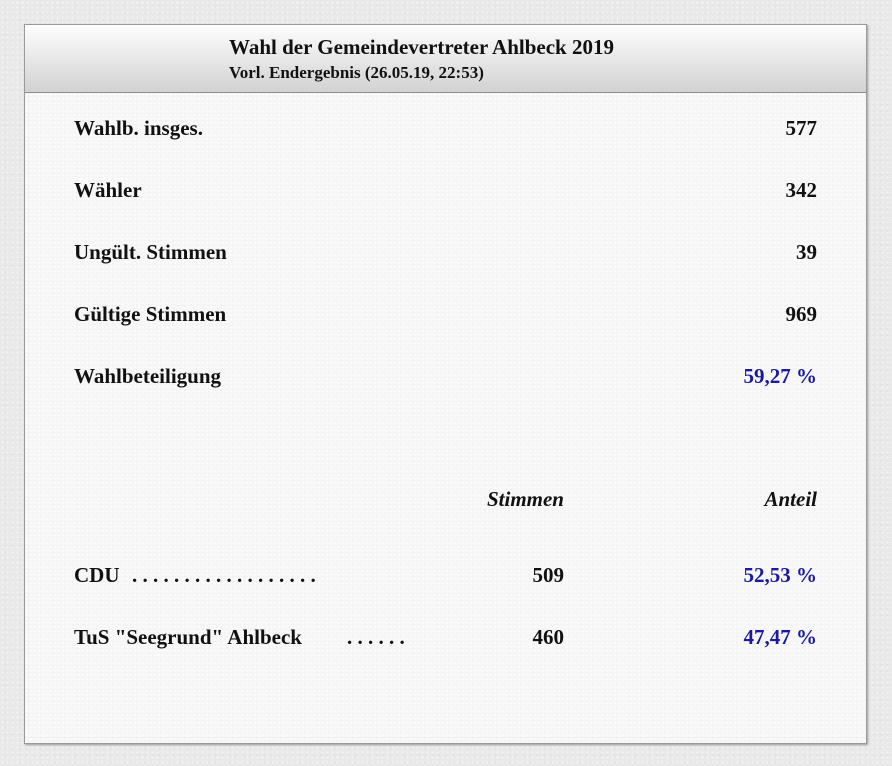 The height and width of the screenshot is (766, 892). Describe the element at coordinates (150, 314) in the screenshot. I see `summary-label: Gültige Stimmen` at that location.